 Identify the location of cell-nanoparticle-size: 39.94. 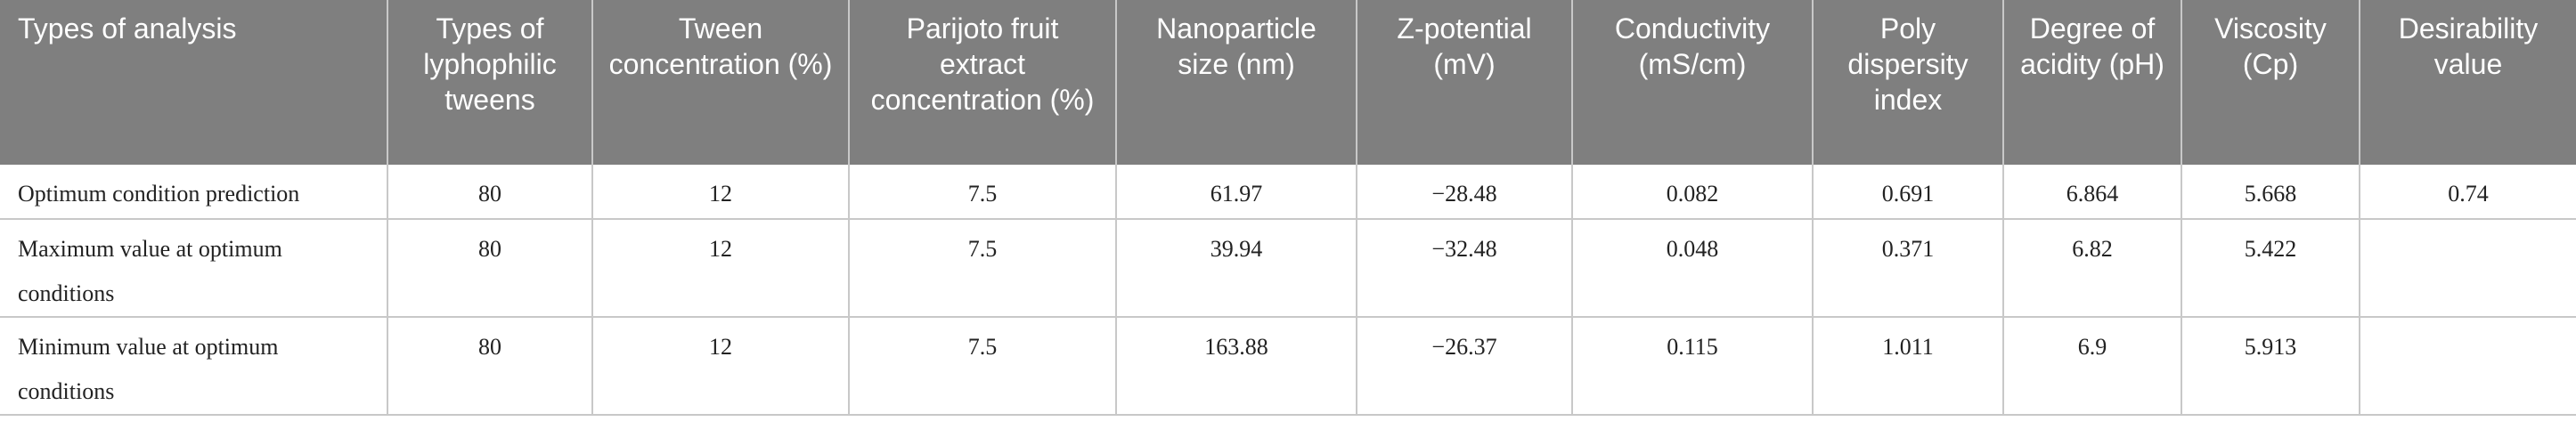
(1236, 268).